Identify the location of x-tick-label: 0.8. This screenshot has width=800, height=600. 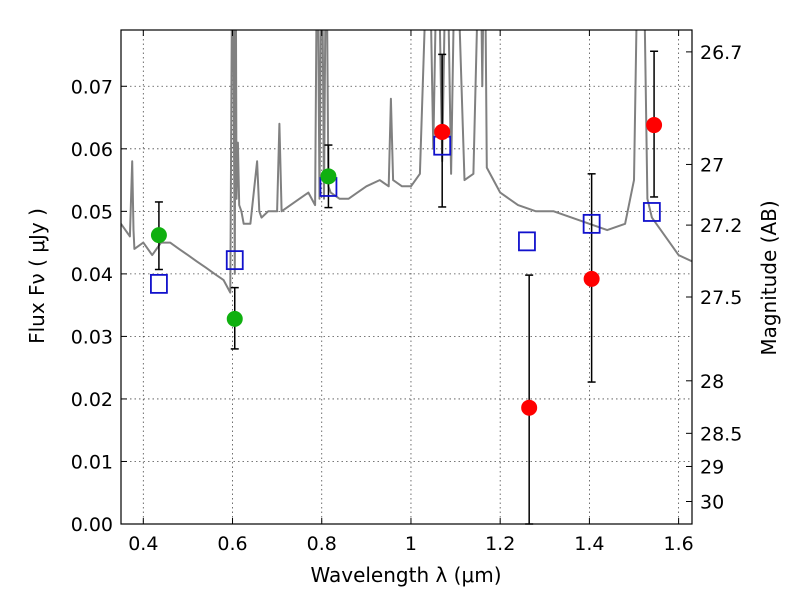
(322, 544).